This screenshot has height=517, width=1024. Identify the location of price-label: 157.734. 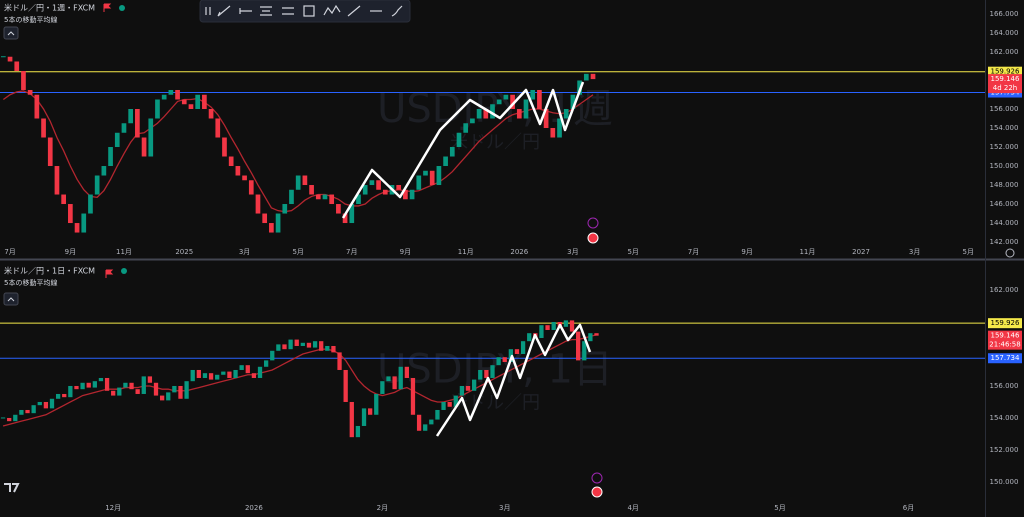
(1005, 358).